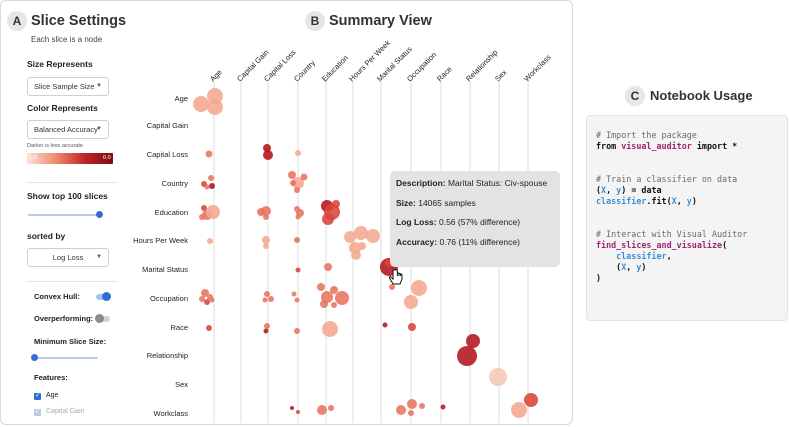 Image resolution: width=789 pixels, height=427 pixels. What do you see at coordinates (66, 358) in the screenshot?
I see `min-slice-slider-track` at bounding box center [66, 358].